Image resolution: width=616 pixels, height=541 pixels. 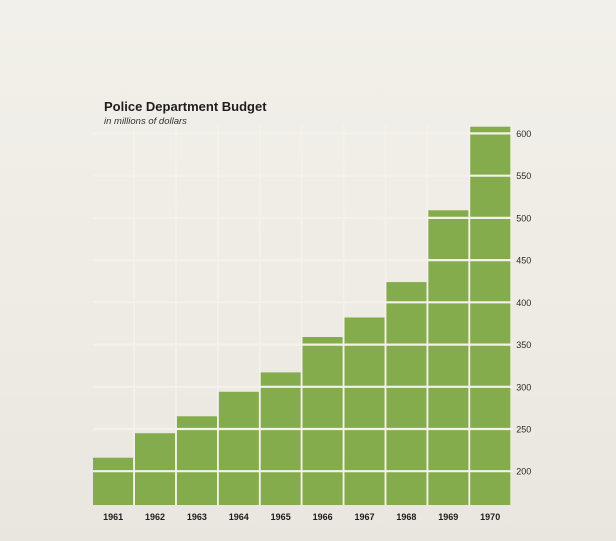 What do you see at coordinates (113, 517) in the screenshot?
I see `x-category-label-1961: 1961` at bounding box center [113, 517].